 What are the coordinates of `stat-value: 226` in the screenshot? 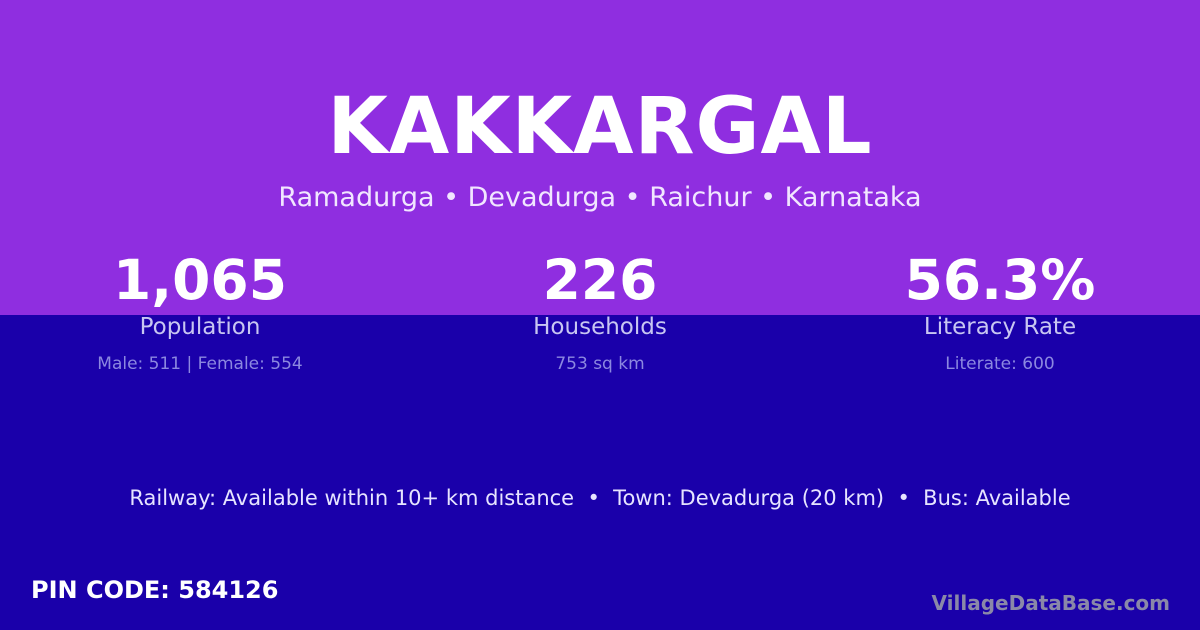 It's located at (600, 280).